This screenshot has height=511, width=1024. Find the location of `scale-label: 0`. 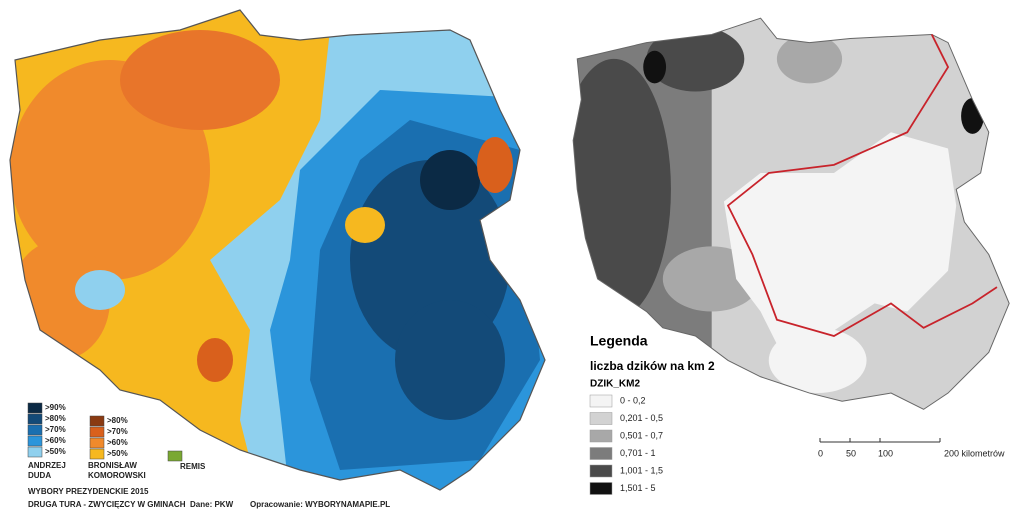

scale-label: 0 is located at coordinates (820, 453).